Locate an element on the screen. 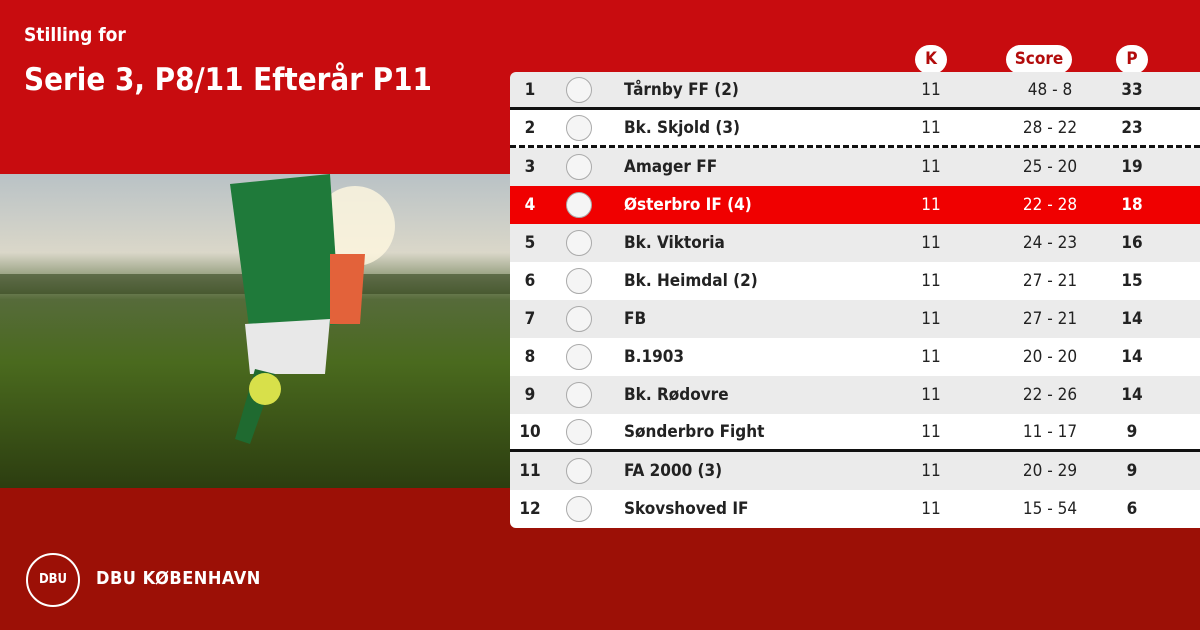  position: 6 is located at coordinates (530, 281).